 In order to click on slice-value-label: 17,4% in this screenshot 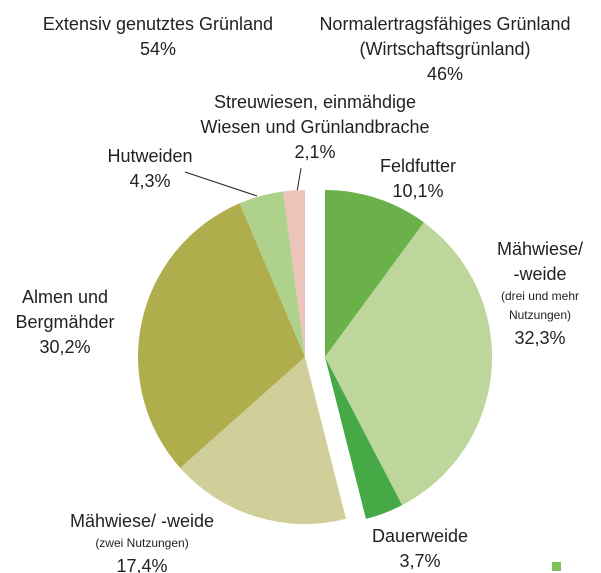, I will do `click(141, 564)`.